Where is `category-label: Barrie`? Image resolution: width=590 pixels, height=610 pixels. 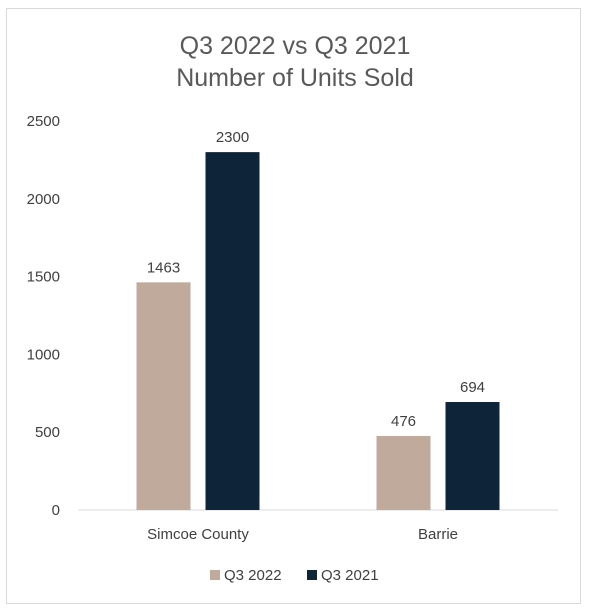
category-label: Barrie is located at coordinates (438, 534).